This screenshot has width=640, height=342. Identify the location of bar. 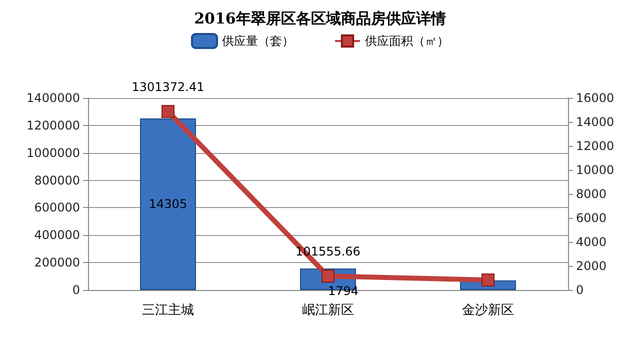
(168, 204).